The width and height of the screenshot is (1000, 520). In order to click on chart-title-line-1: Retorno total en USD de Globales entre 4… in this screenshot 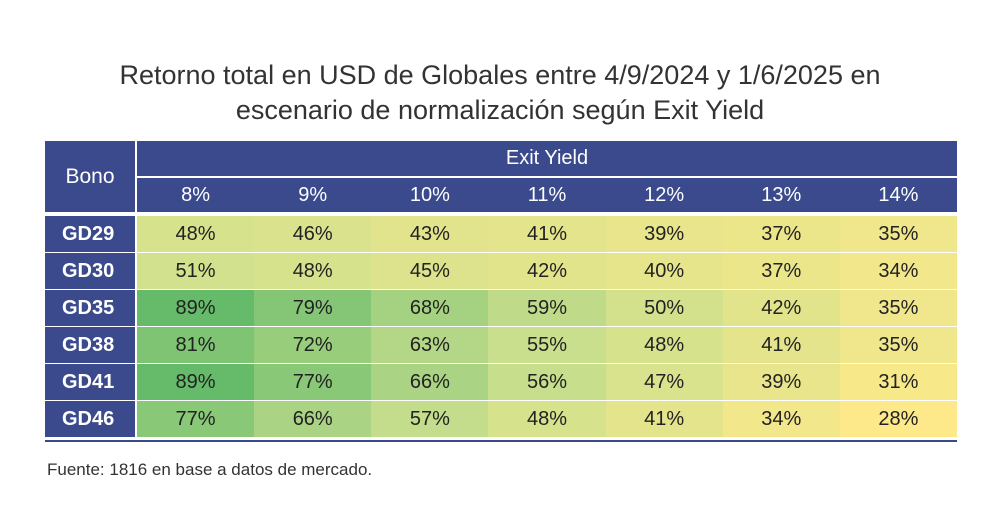, I will do `click(500, 75)`.